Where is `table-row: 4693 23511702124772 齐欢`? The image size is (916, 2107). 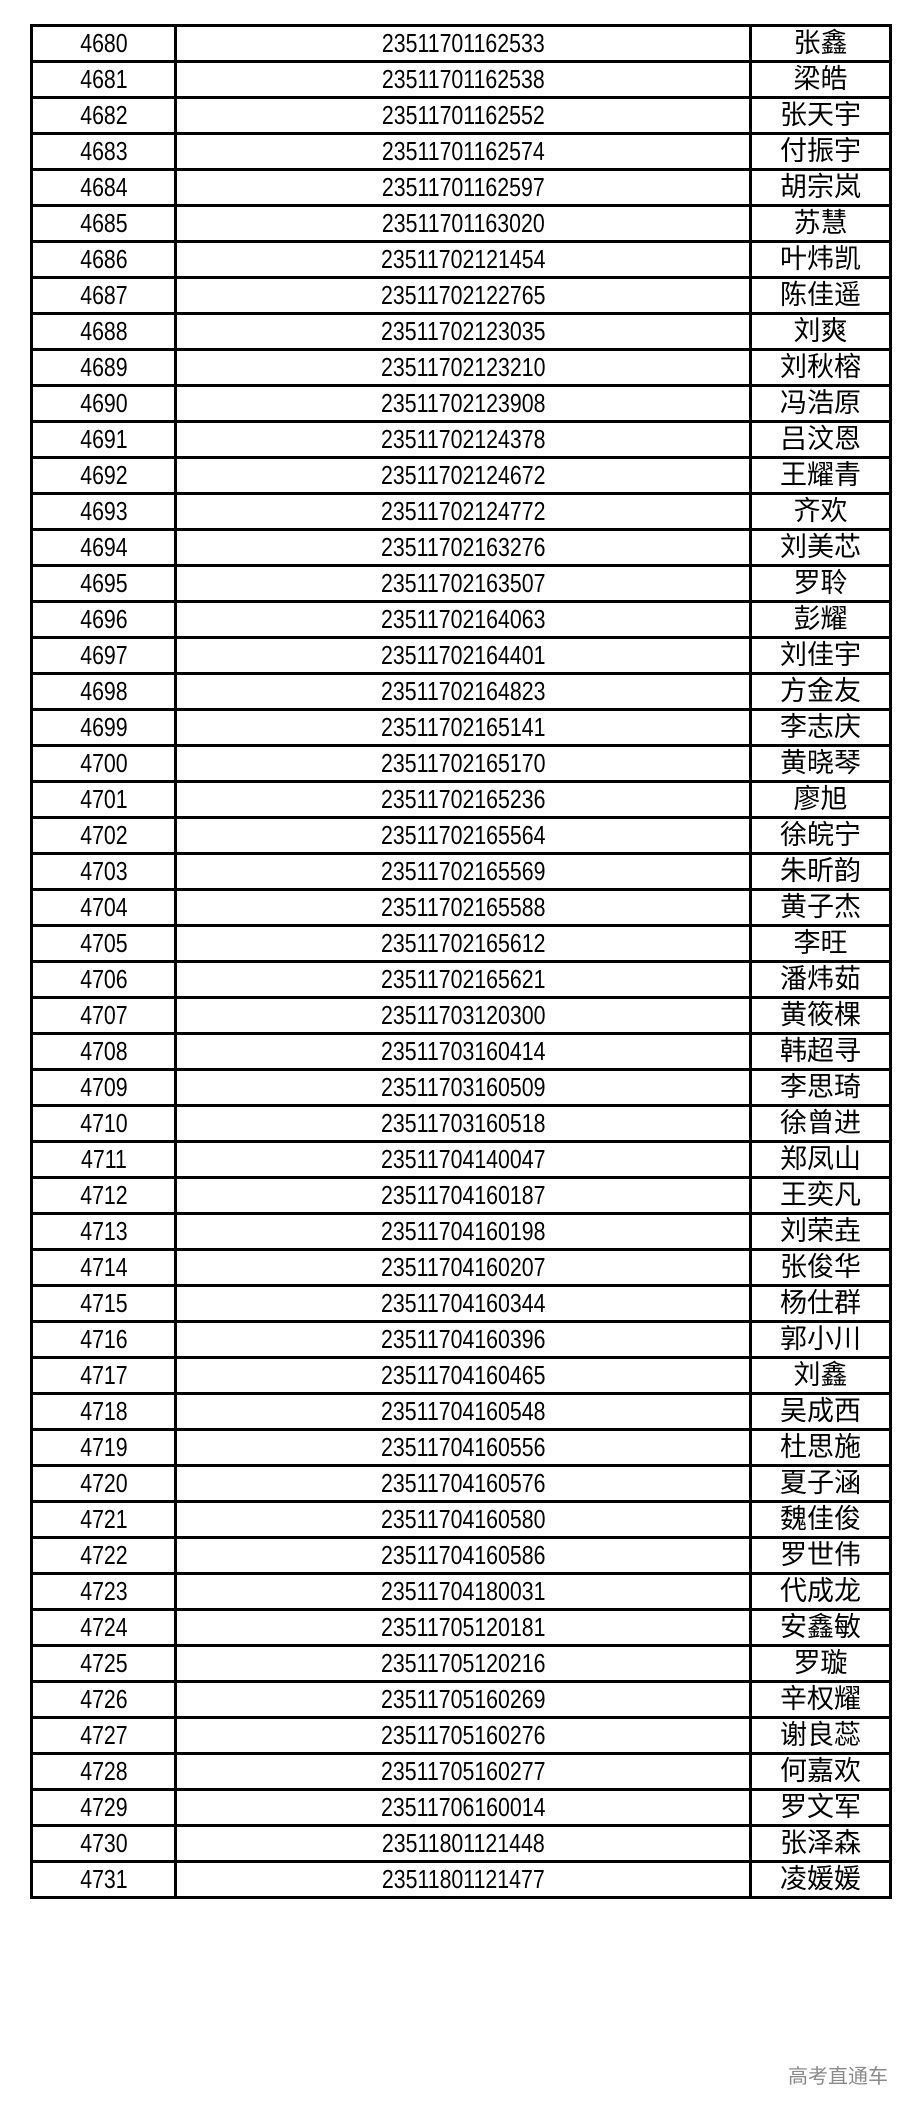
table-row: 4693 23511702124772 齐欢 is located at coordinates (461, 511).